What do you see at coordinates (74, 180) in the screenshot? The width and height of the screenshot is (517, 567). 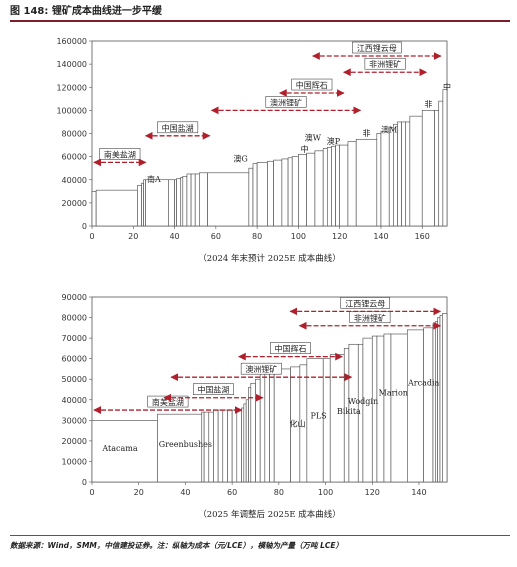 I see `y-tick-label: 40000` at bounding box center [74, 180].